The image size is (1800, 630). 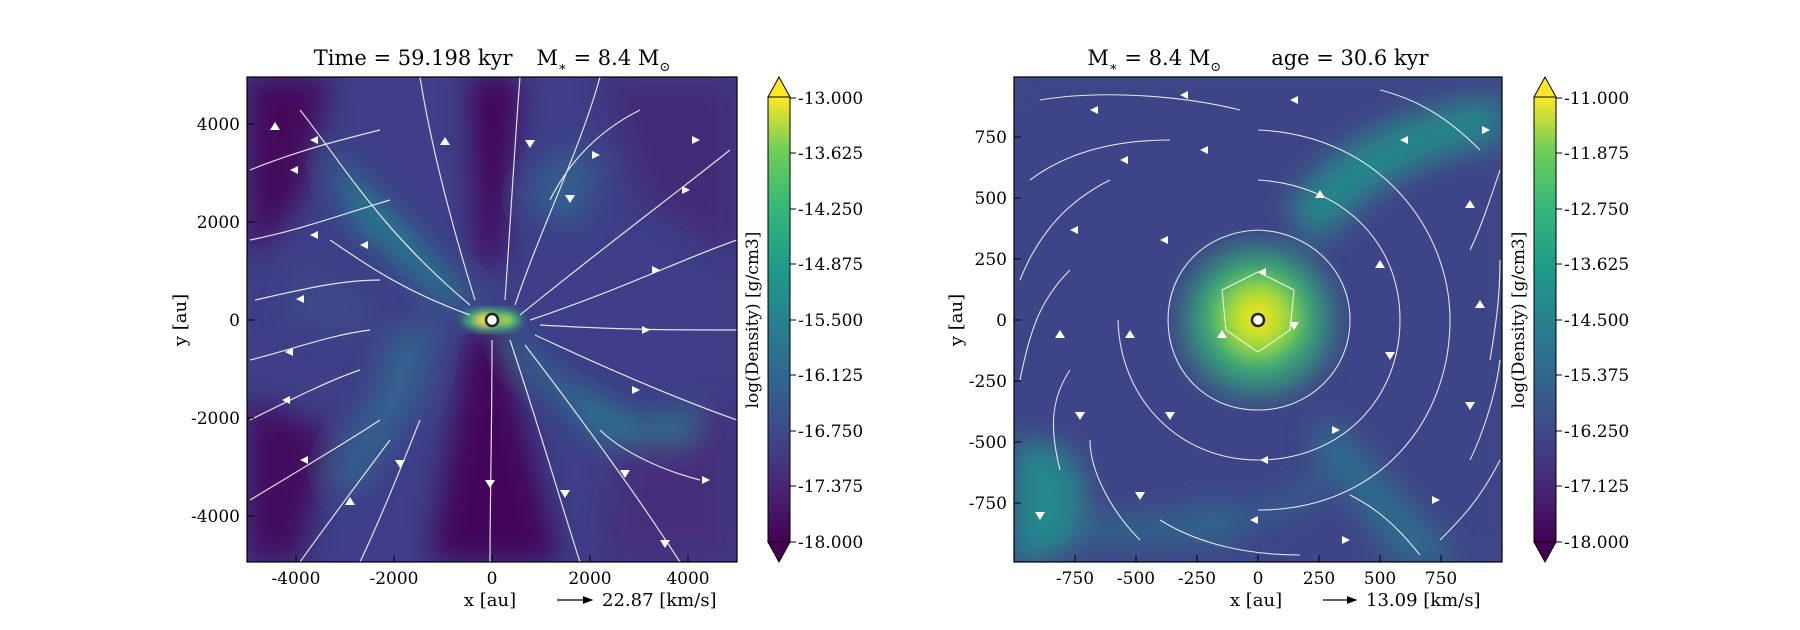 I want to click on right-star-marker, so click(x=1258, y=320).